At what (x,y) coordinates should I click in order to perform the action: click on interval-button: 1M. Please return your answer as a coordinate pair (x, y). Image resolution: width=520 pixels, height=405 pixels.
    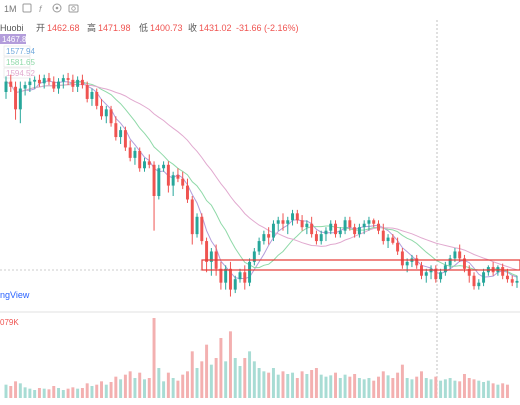
    Looking at the image, I should click on (10, 9).